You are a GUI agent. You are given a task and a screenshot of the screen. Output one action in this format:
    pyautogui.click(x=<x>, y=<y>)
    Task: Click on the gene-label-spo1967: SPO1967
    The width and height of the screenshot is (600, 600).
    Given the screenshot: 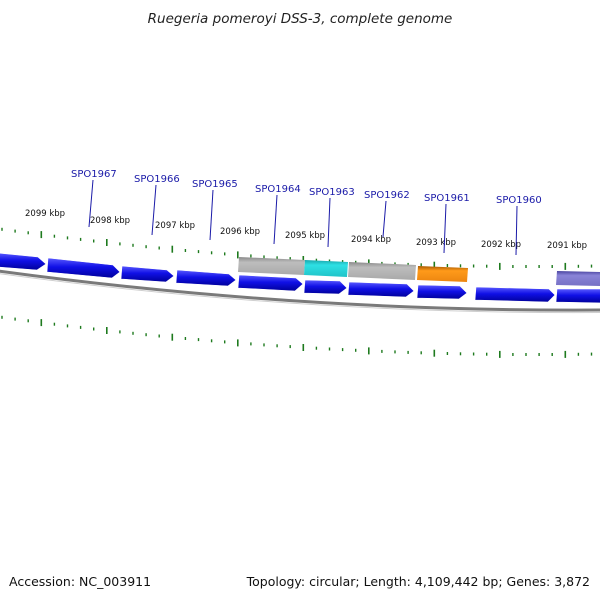 What is the action you would take?
    pyautogui.click(x=94, y=174)
    